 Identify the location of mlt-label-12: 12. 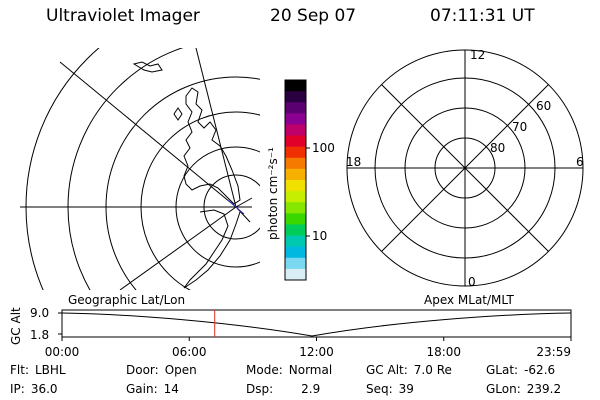
(477, 55).